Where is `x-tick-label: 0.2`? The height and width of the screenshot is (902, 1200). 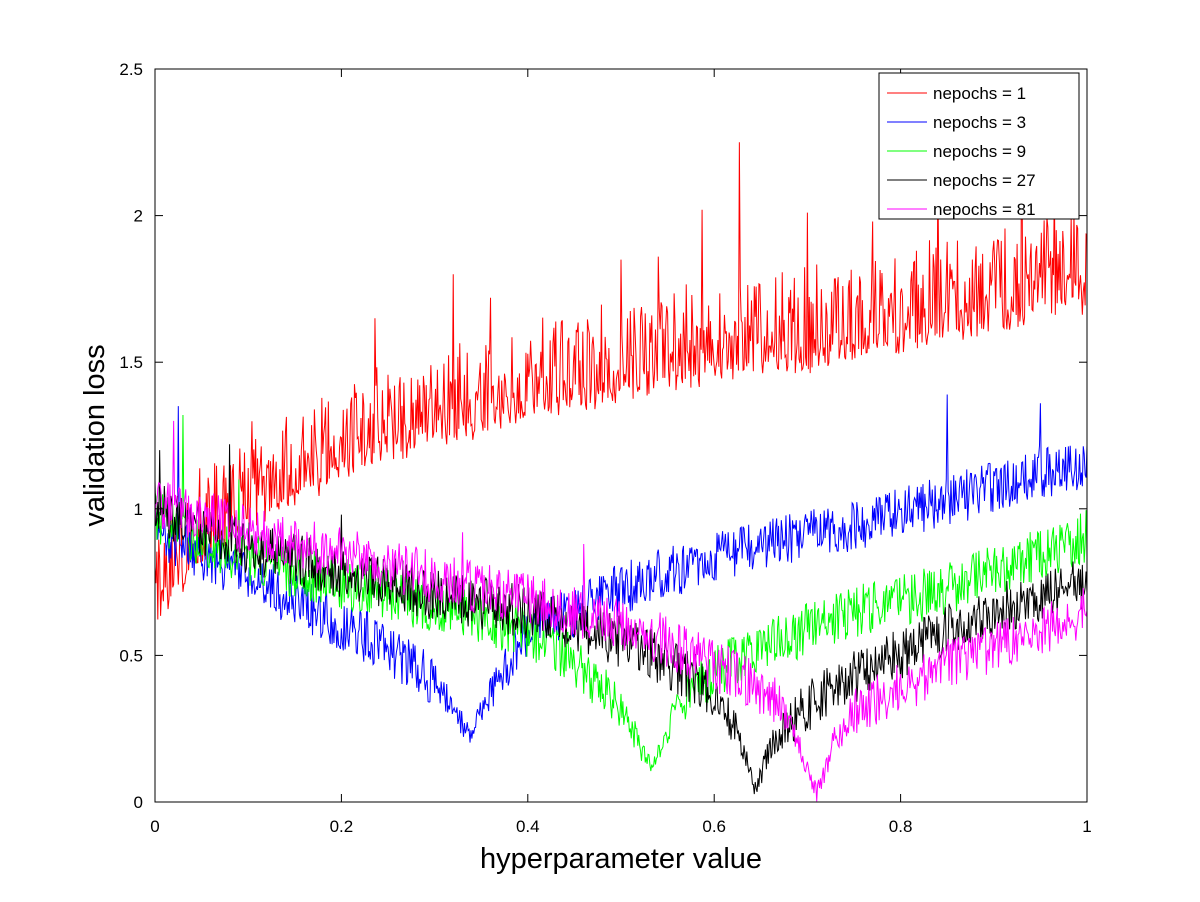 x-tick-label: 0.2 is located at coordinates (342, 826).